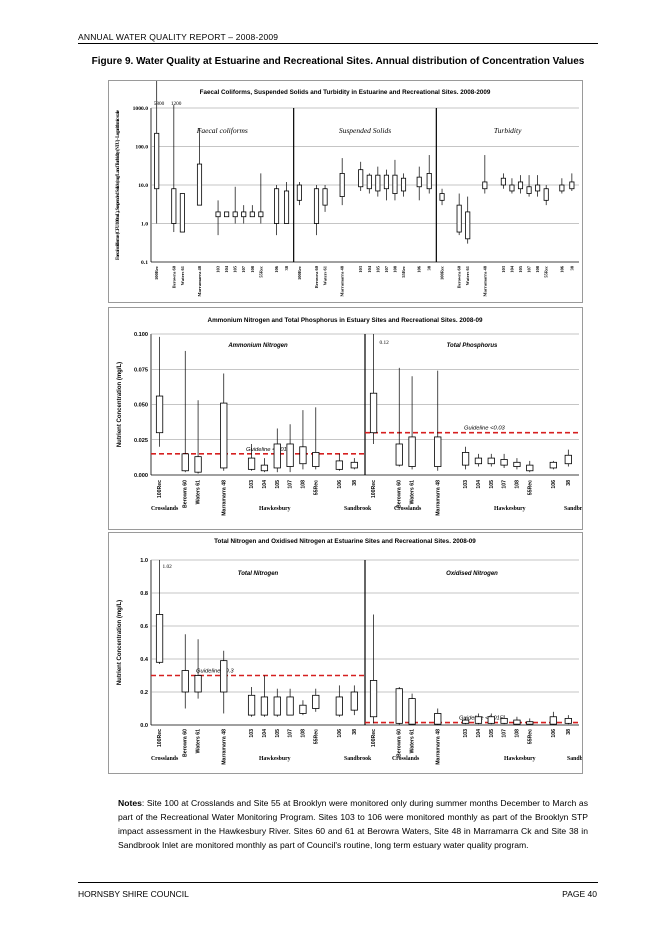 The image size is (659, 931). I want to click on y-tick-label: 0.075, so click(141, 370).